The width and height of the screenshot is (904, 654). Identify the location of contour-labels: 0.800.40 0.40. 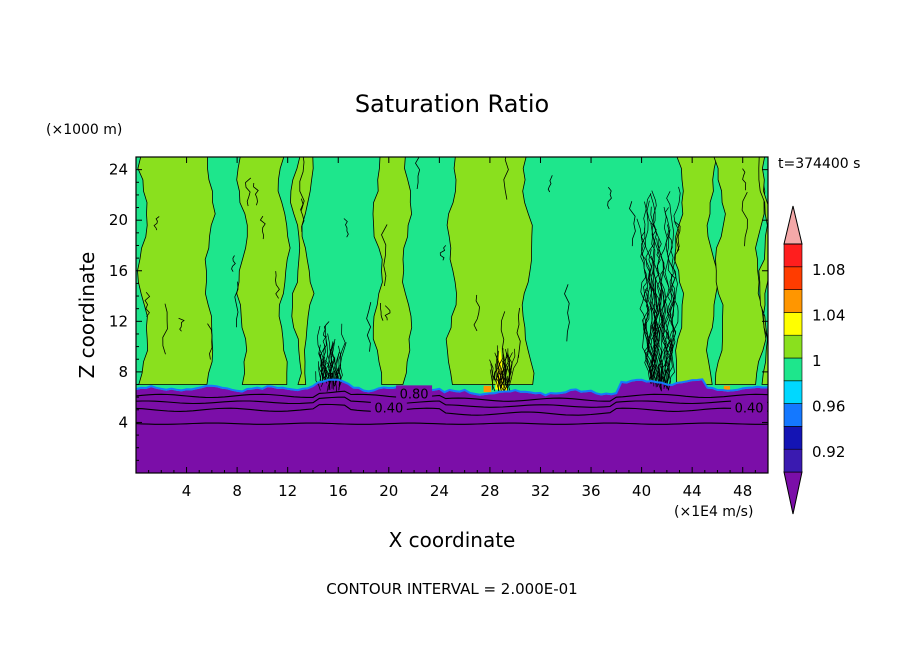
(569, 400).